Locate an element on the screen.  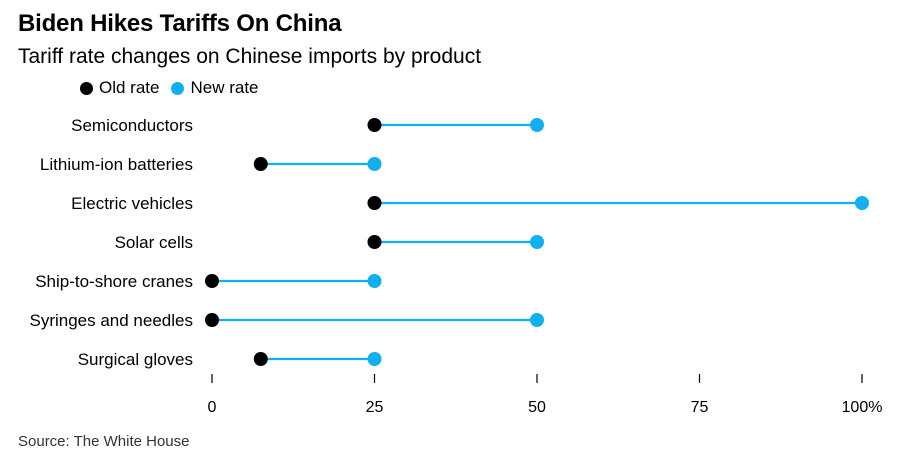
category-label: Syringes and needles is located at coordinates (111, 320).